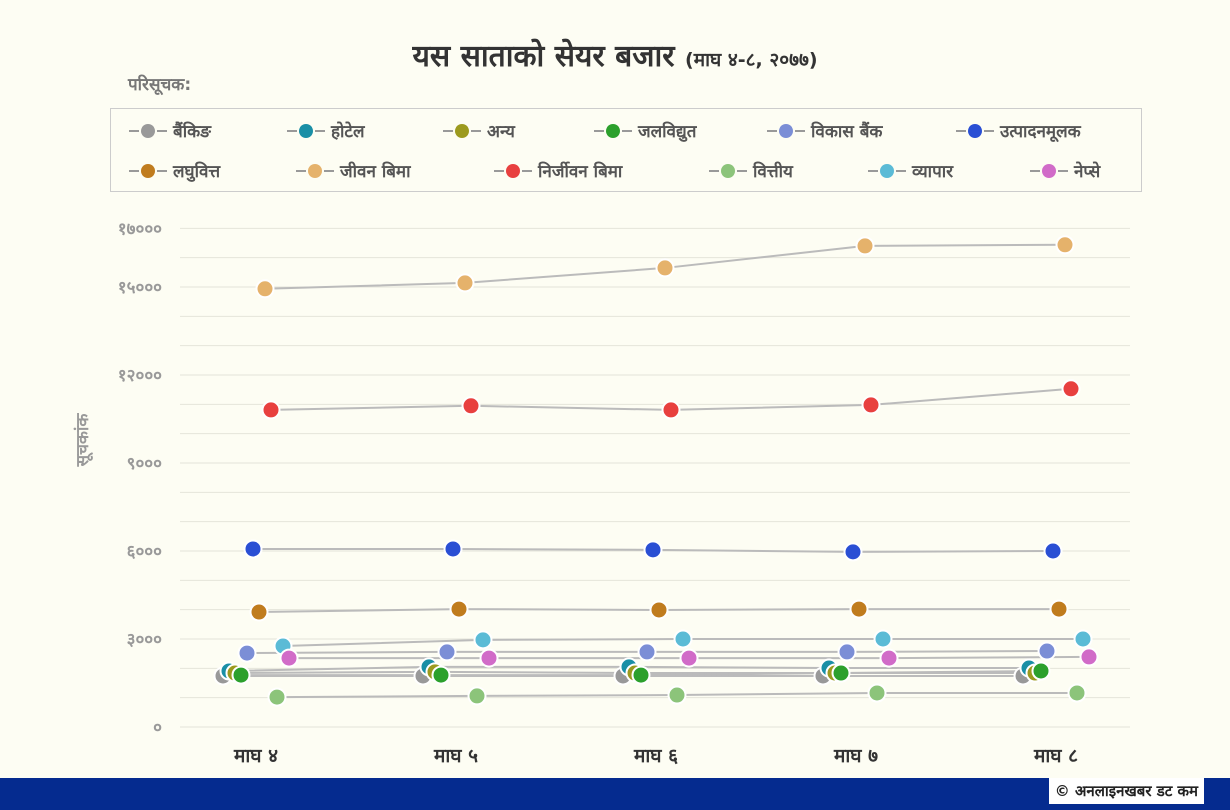 Image resolution: width=1230 pixels, height=810 pixels. I want to click on legend-label: जीवन बिमा, so click(375, 172).